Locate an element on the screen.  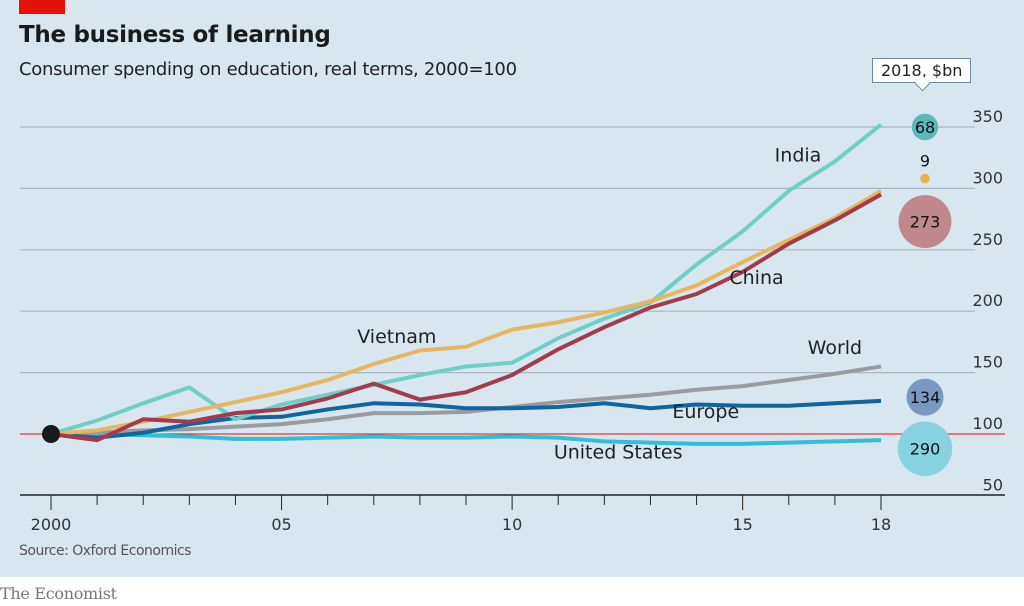
bubble-value: 273 is located at coordinates (925, 222).